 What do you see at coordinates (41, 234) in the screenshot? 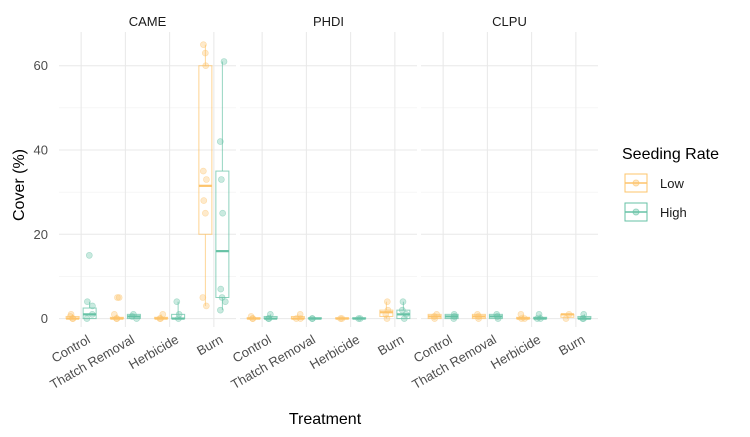
I see `y-tick-label: 20` at bounding box center [41, 234].